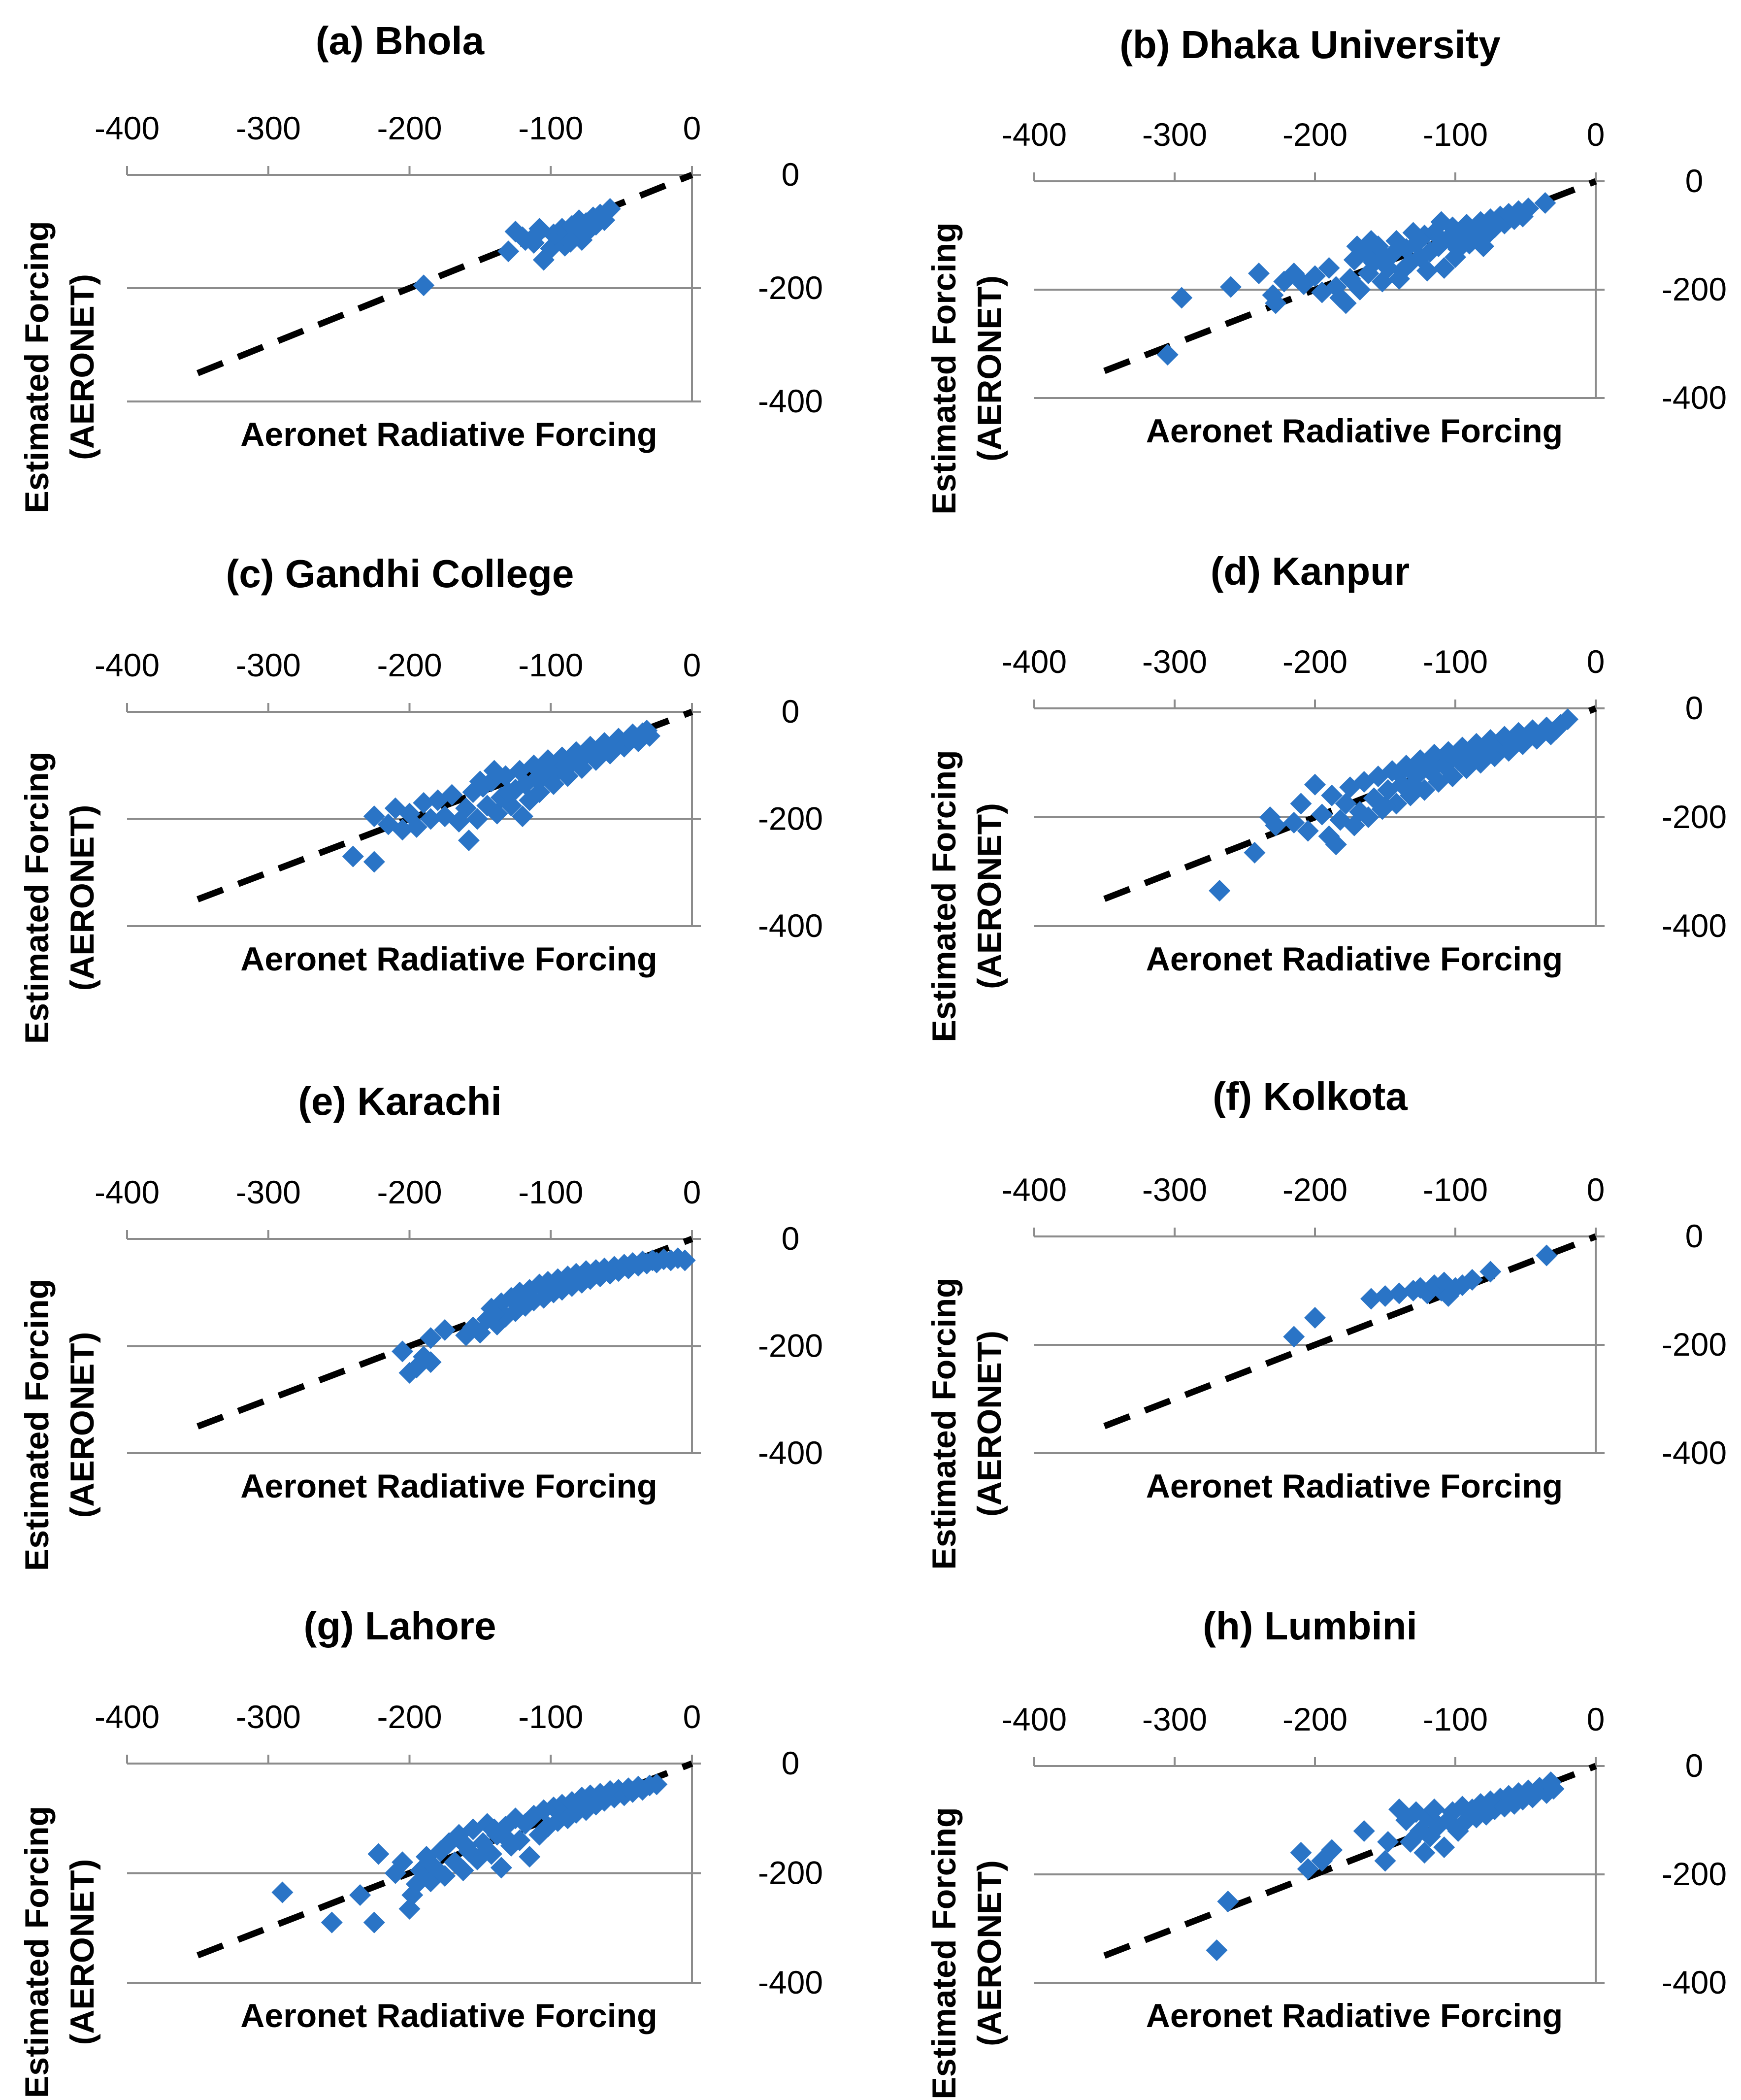 This screenshot has width=1741, height=2100. Describe the element at coordinates (1310, 571) in the screenshot. I see `chart-title: (d) Kanpur` at that location.